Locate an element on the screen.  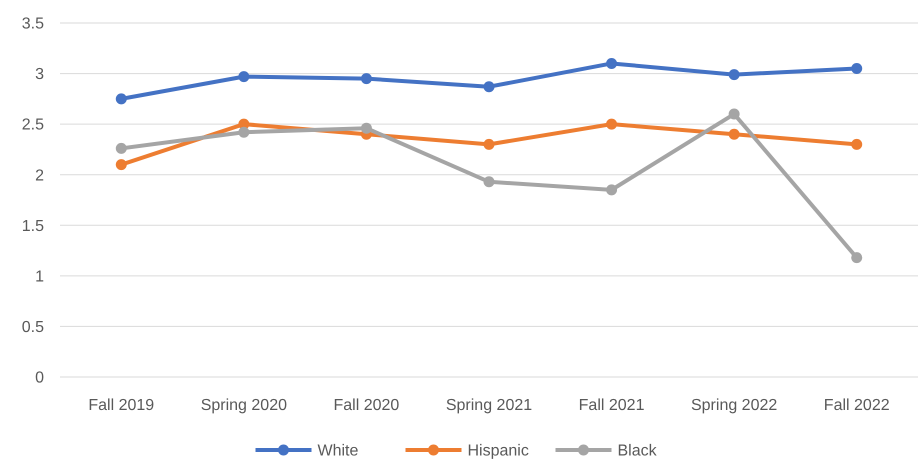
x-tick-label: Spring 2021 is located at coordinates (489, 405).